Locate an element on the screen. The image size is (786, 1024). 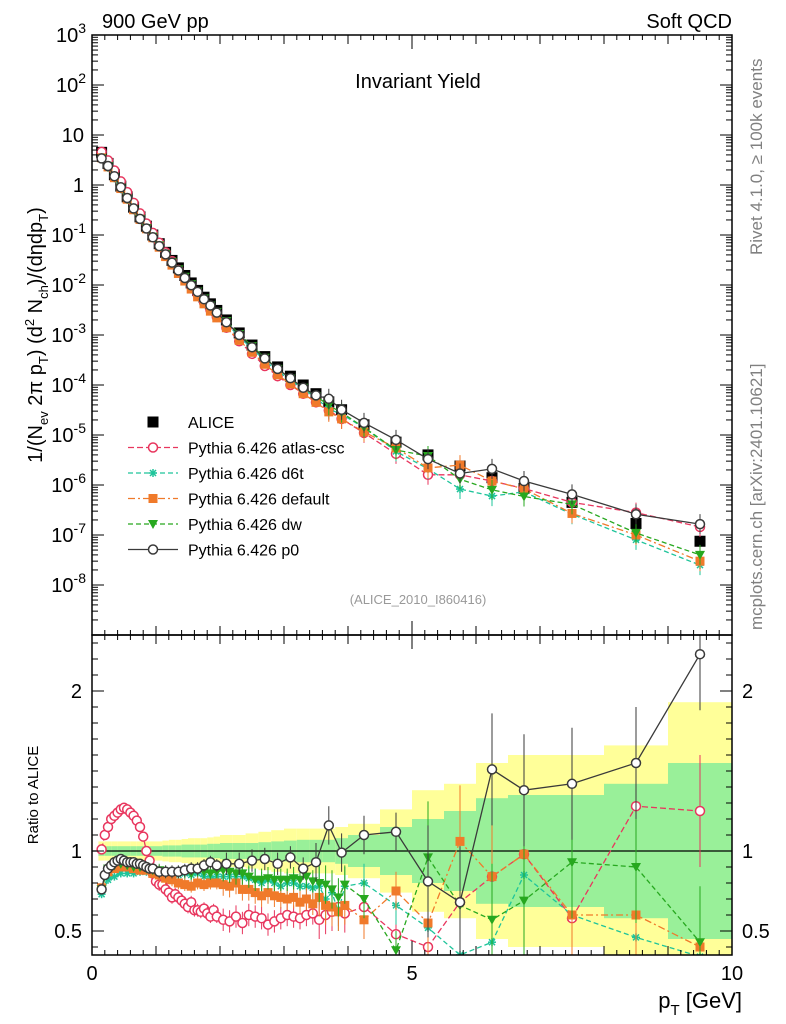
y-tick-label: 10⁻⁸ is located at coordinates (68, 583).